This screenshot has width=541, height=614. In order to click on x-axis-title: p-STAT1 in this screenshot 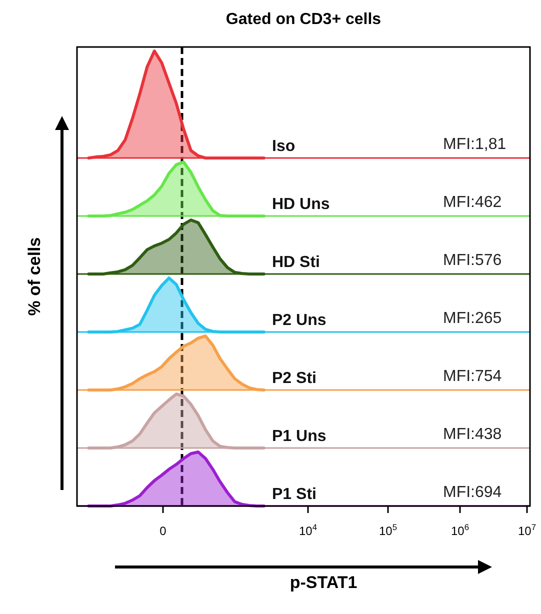, I will do `click(324, 582)`.